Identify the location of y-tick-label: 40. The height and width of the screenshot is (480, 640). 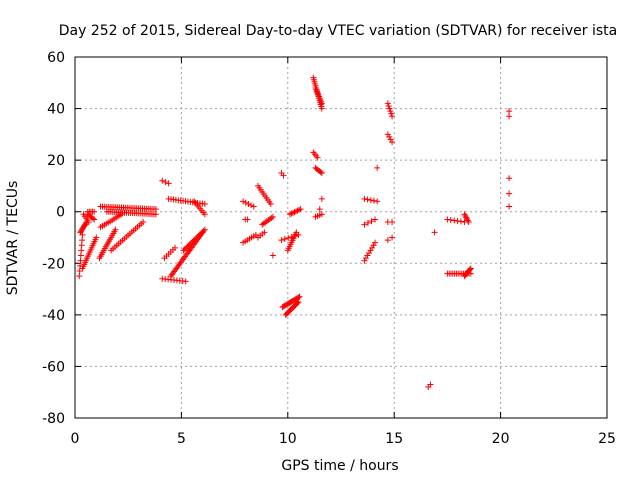
(56, 110).